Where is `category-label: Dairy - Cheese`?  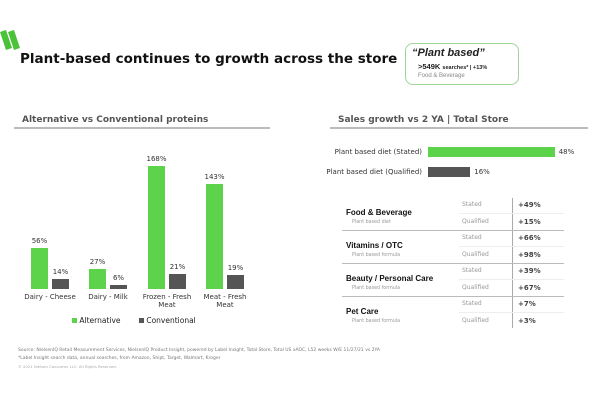 category-label: Dairy - Cheese is located at coordinates (50, 297).